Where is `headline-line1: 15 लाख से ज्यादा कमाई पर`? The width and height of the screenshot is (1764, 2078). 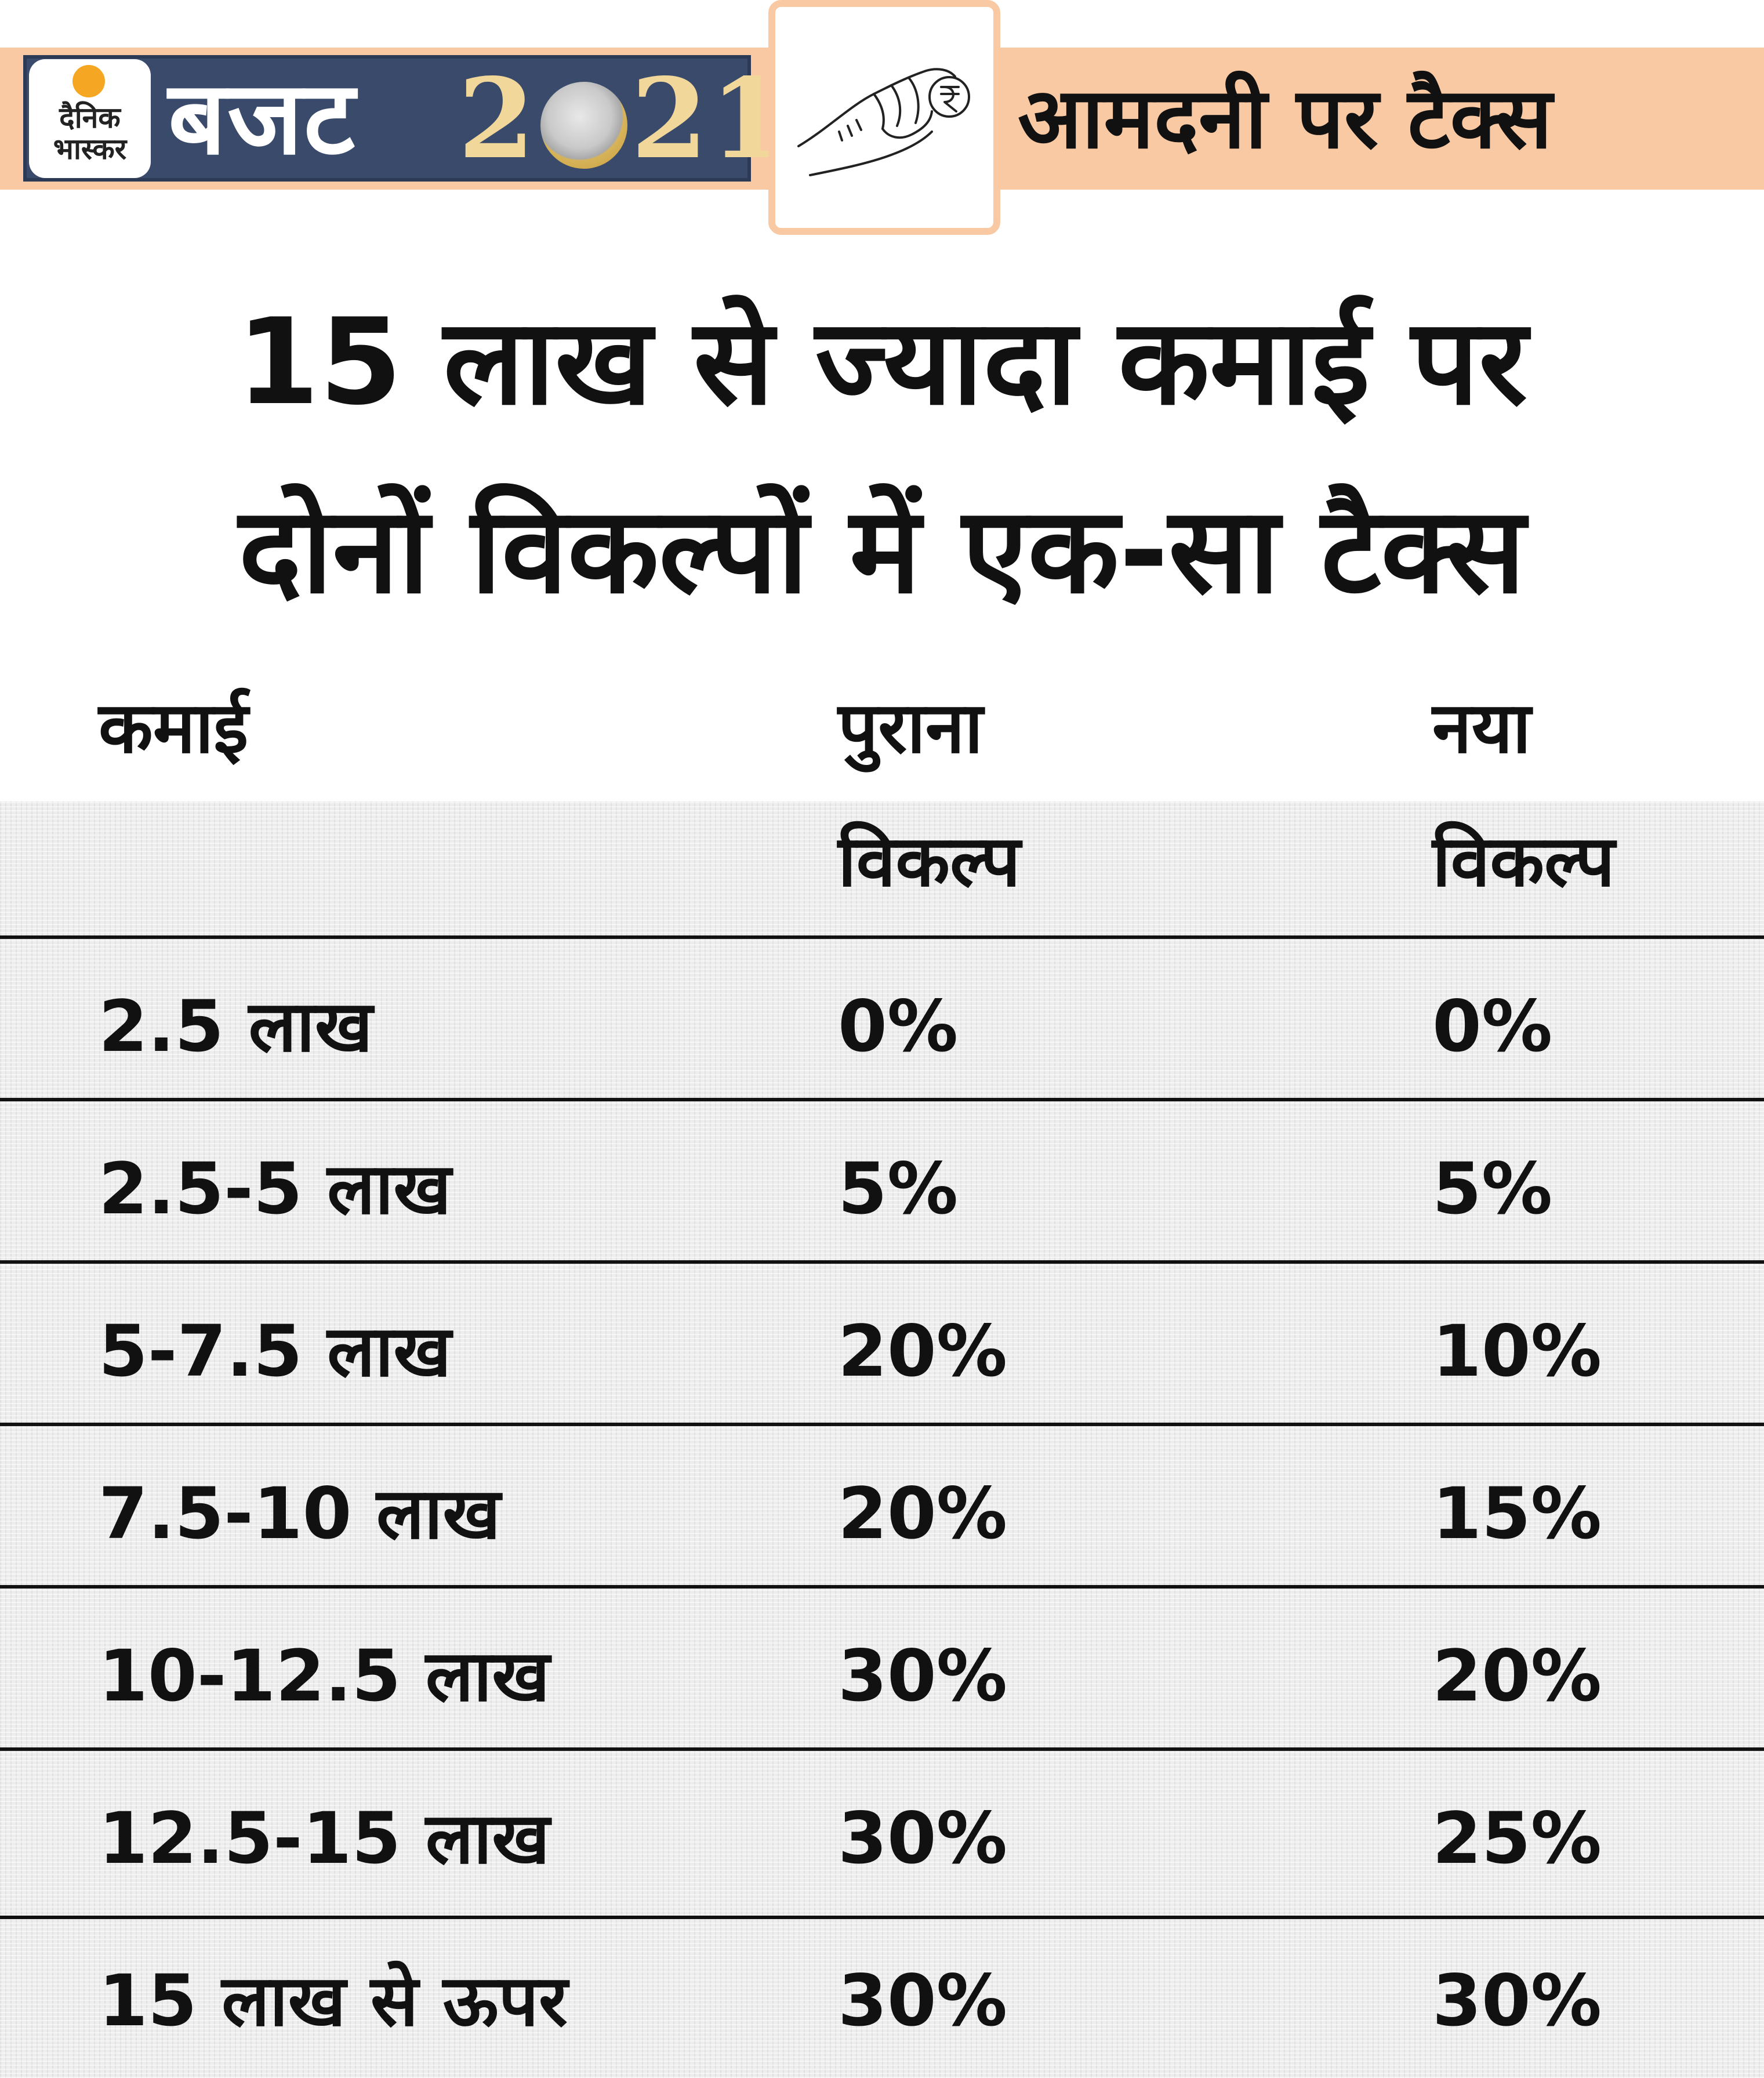 headline-line1: 15 लाख से ज्यादा कमाई पर is located at coordinates (882, 362).